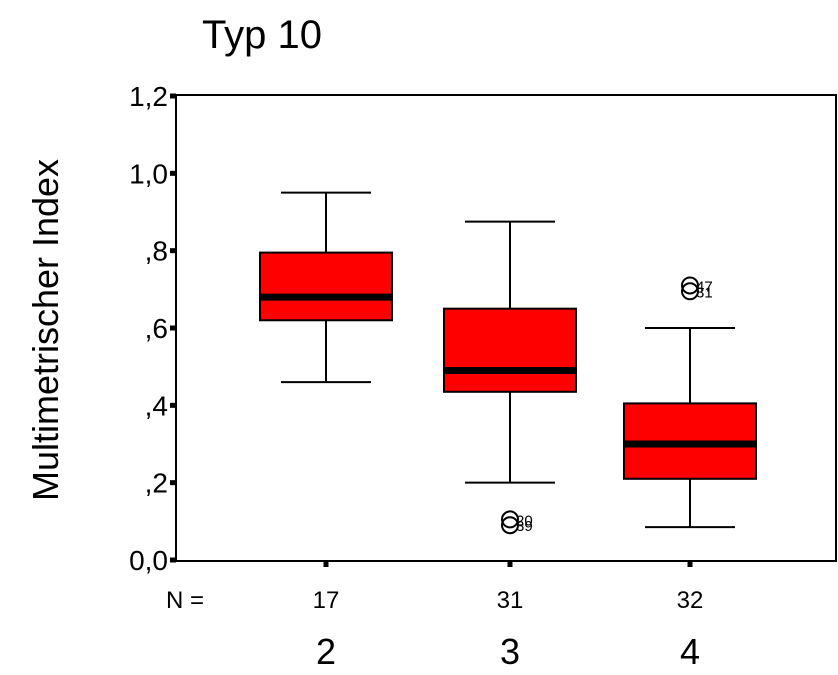  What do you see at coordinates (148, 173) in the screenshot?
I see `y-tick-label: 1,0` at bounding box center [148, 173].